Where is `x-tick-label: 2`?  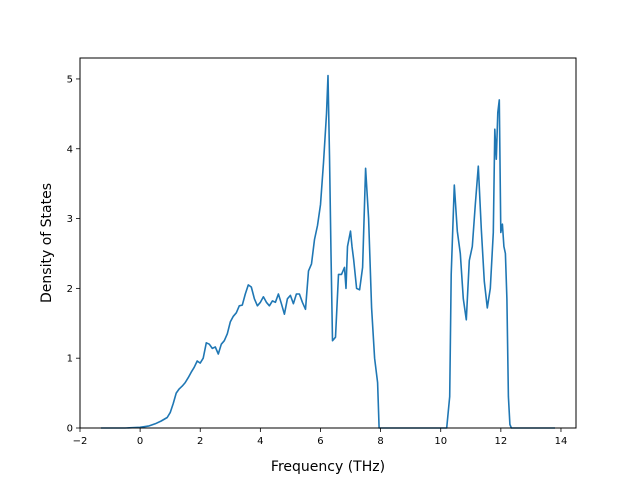 x-tick-label: 2 is located at coordinates (200, 441).